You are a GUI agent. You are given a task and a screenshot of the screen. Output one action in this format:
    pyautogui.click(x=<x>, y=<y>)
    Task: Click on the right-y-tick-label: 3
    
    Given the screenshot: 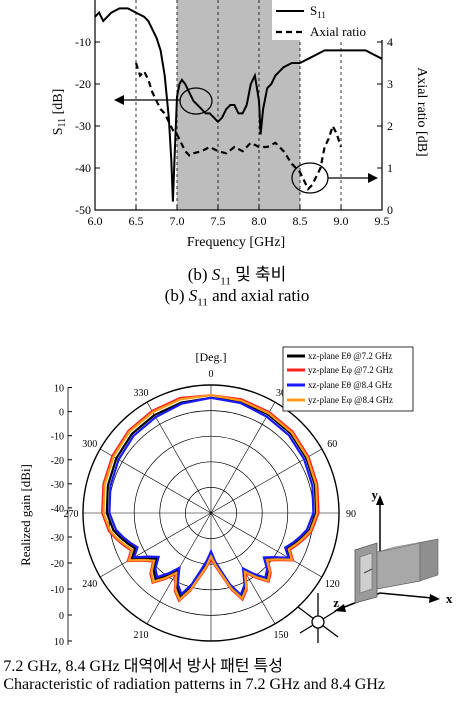 What is the action you would take?
    pyautogui.click(x=390, y=84)
    